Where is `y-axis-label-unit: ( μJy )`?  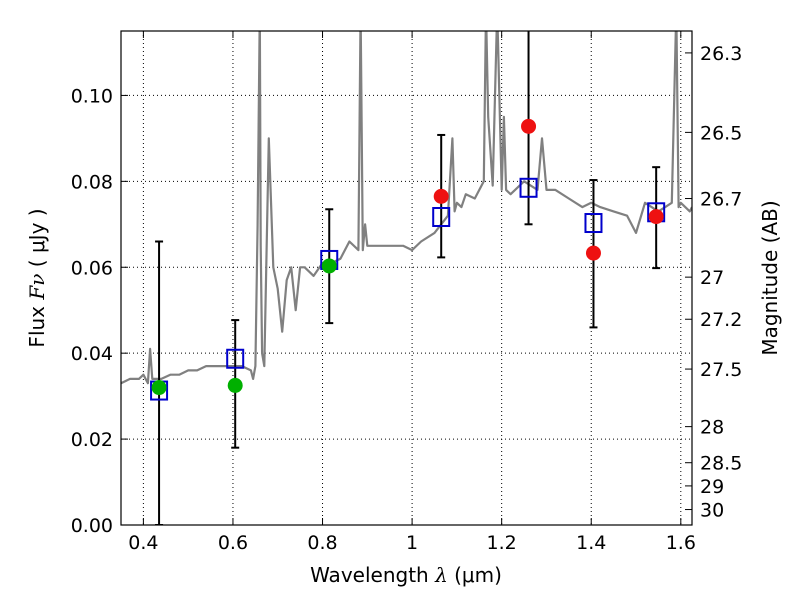 y-axis-label-unit: ( μJy ) is located at coordinates (37, 237).